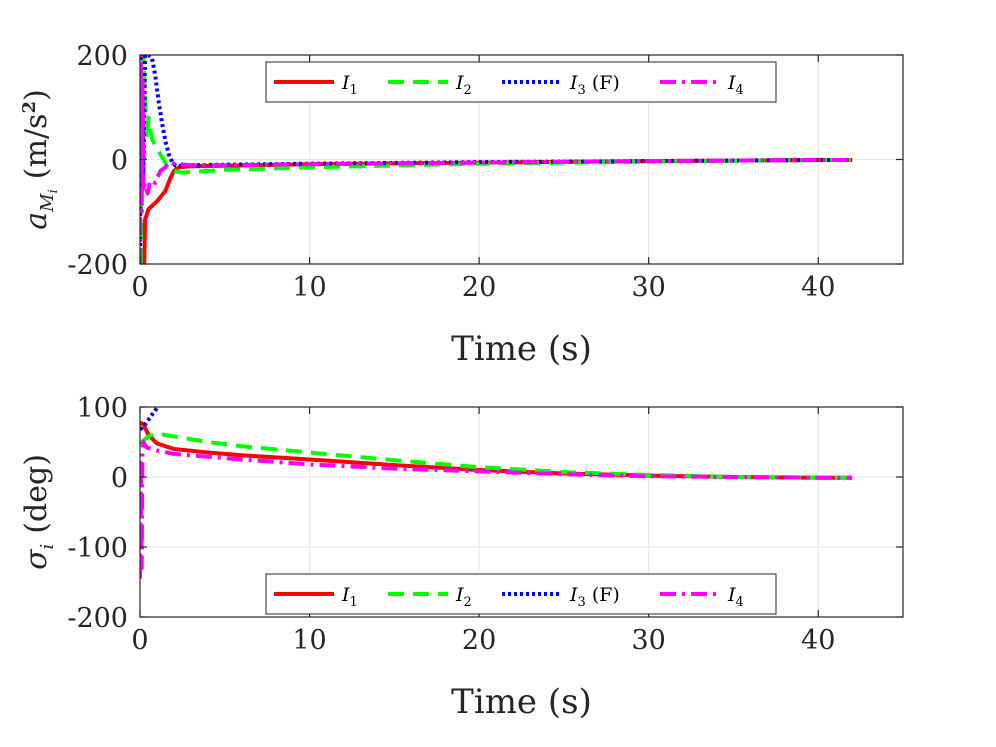 The height and width of the screenshot is (747, 996). What do you see at coordinates (496, 455) in the screenshot?
I see `series-line-i2` at bounding box center [496, 455].